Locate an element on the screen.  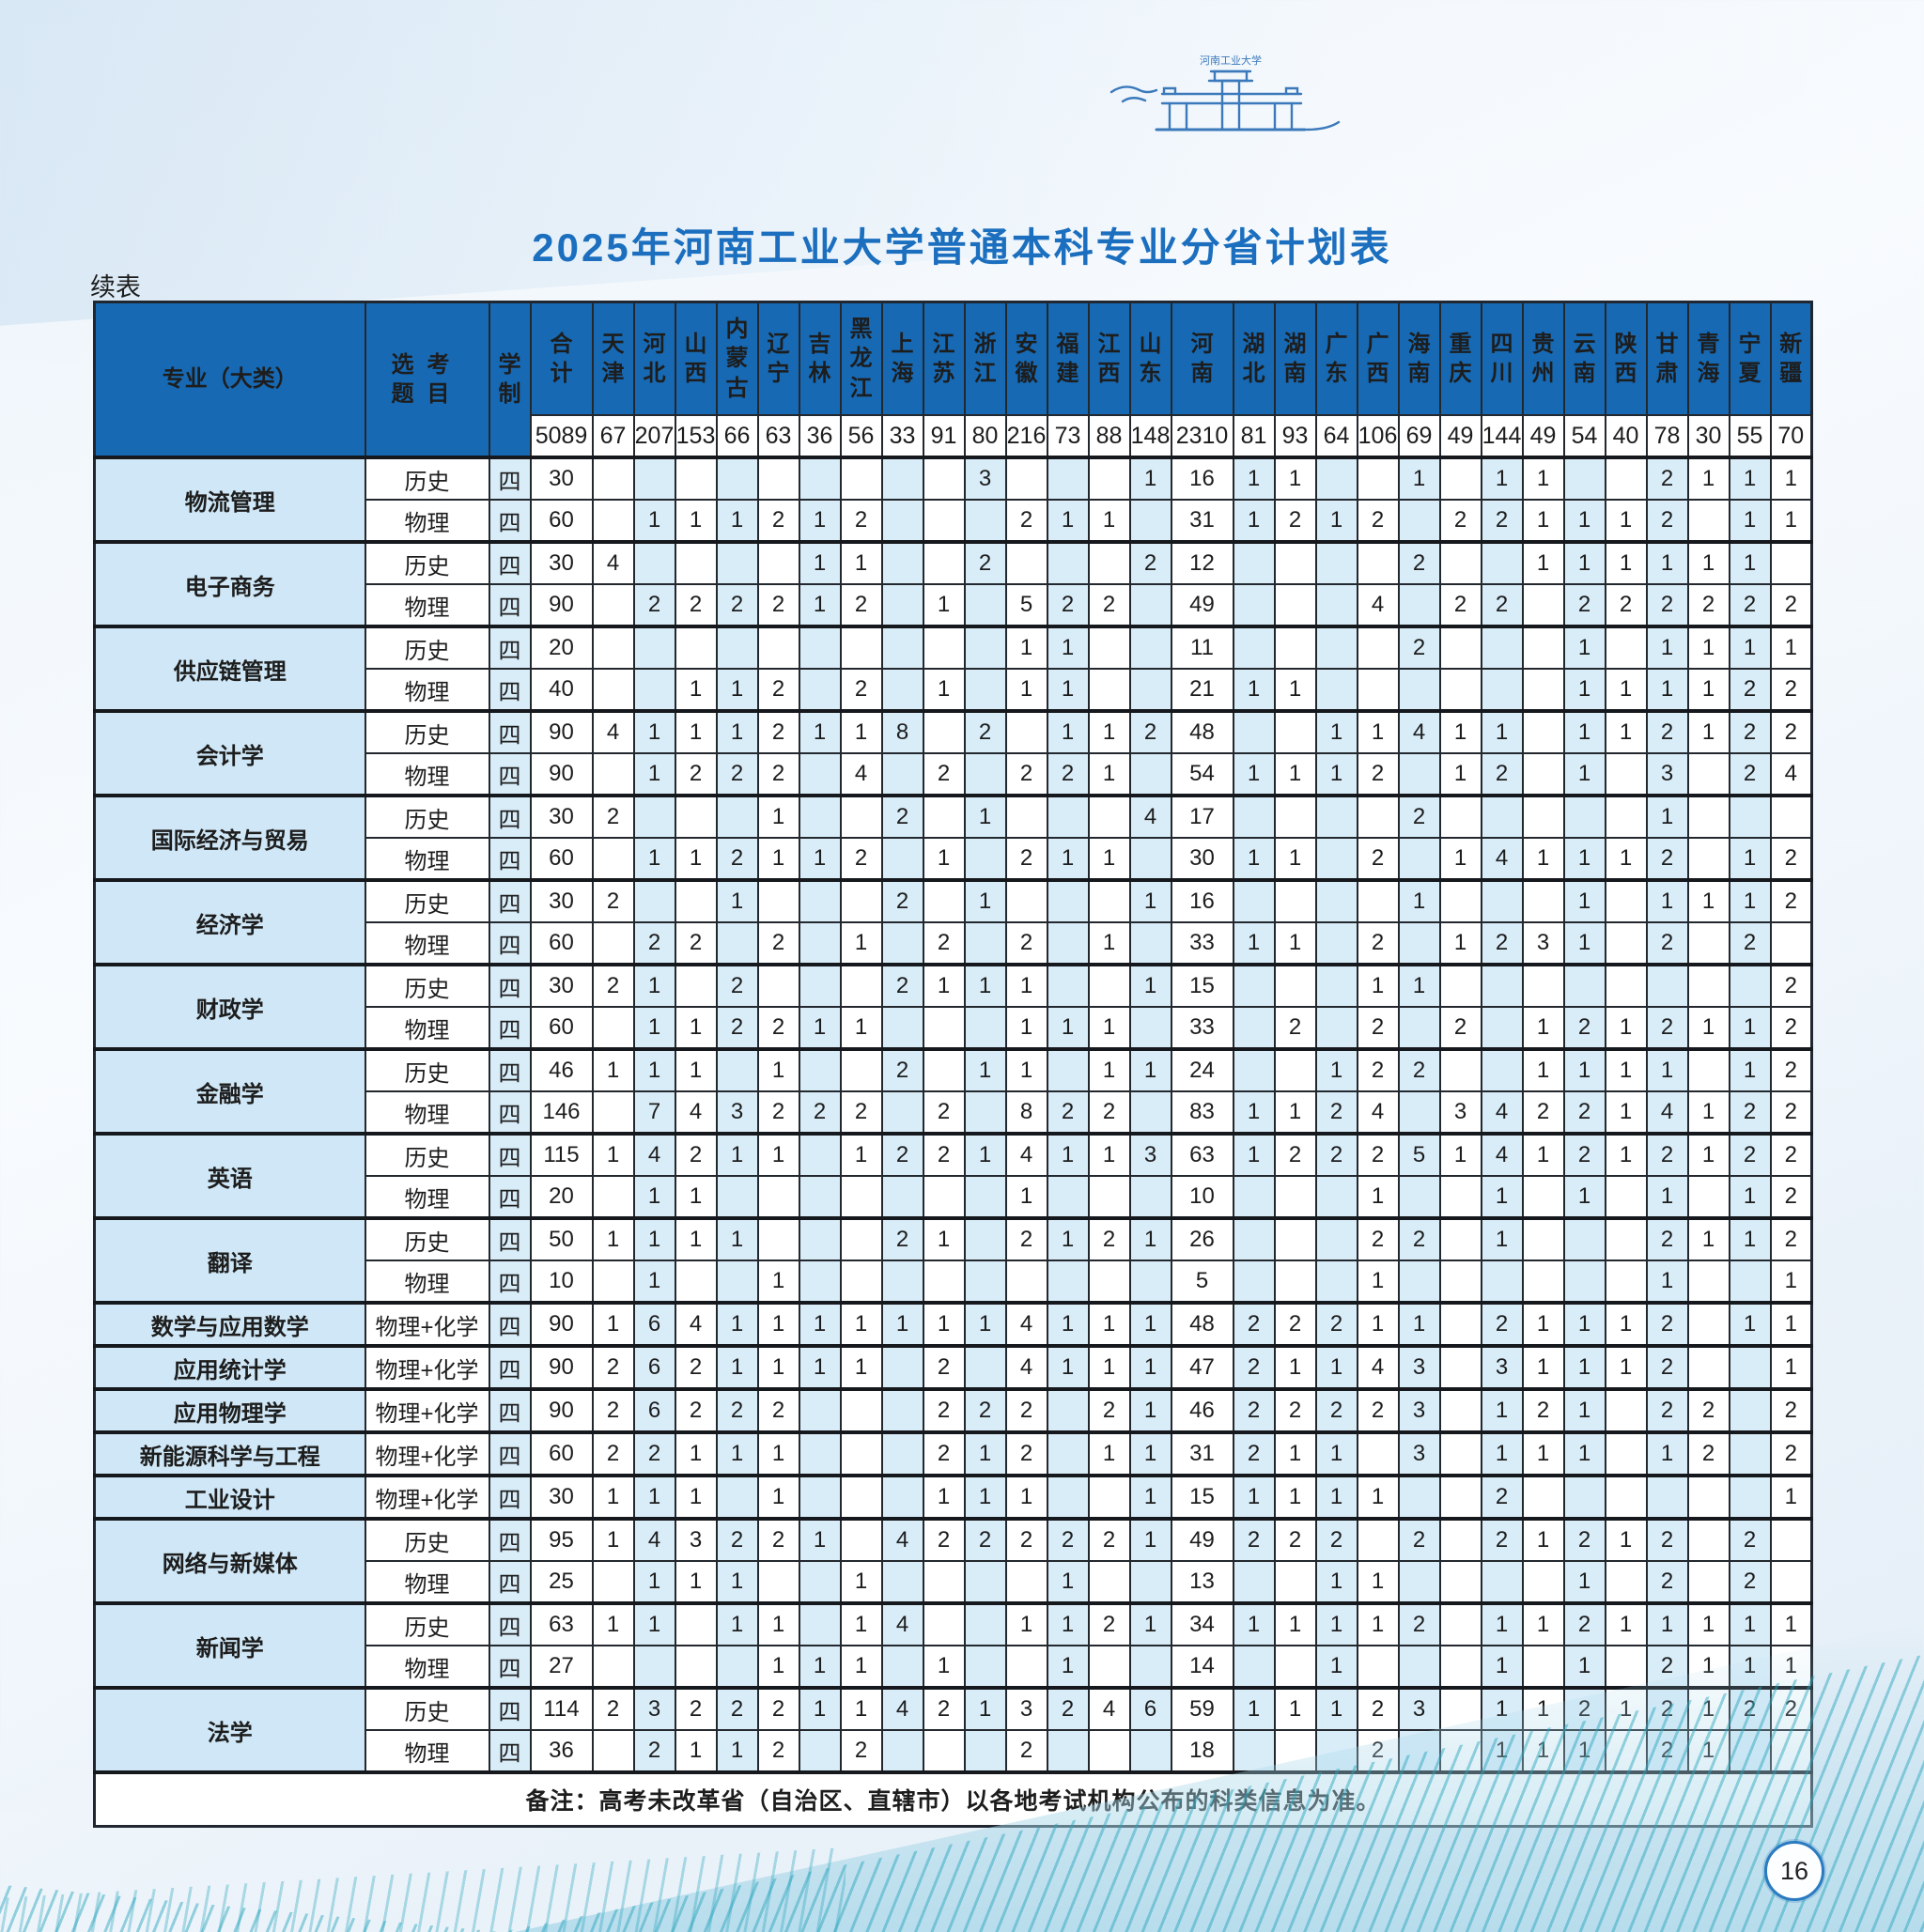
subject-cell: 物理 is located at coordinates (427, 1282).